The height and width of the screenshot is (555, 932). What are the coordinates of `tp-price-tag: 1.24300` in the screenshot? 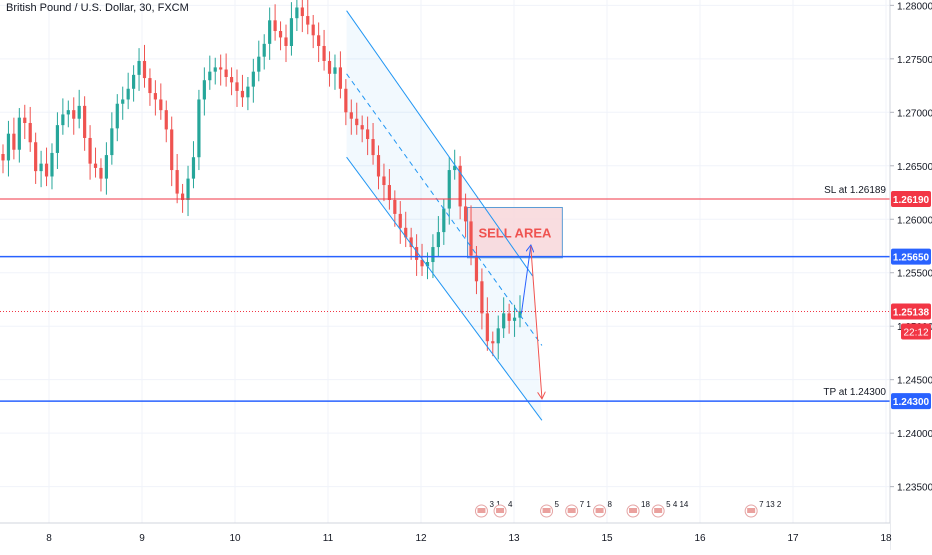 It's located at (911, 402).